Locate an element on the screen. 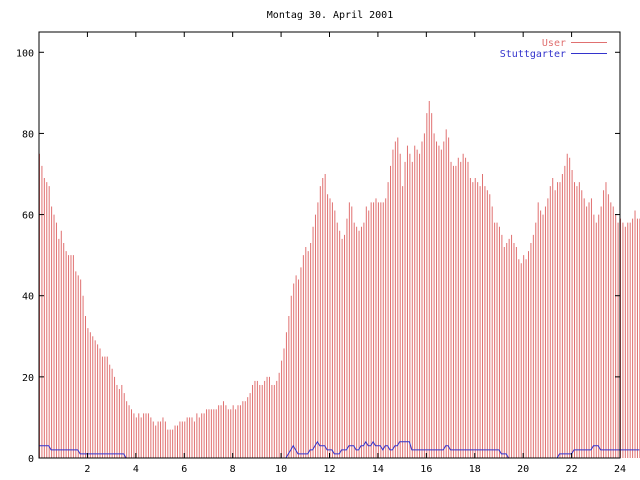 The image size is (640, 480). y-tick-label: 60 is located at coordinates (28, 216).